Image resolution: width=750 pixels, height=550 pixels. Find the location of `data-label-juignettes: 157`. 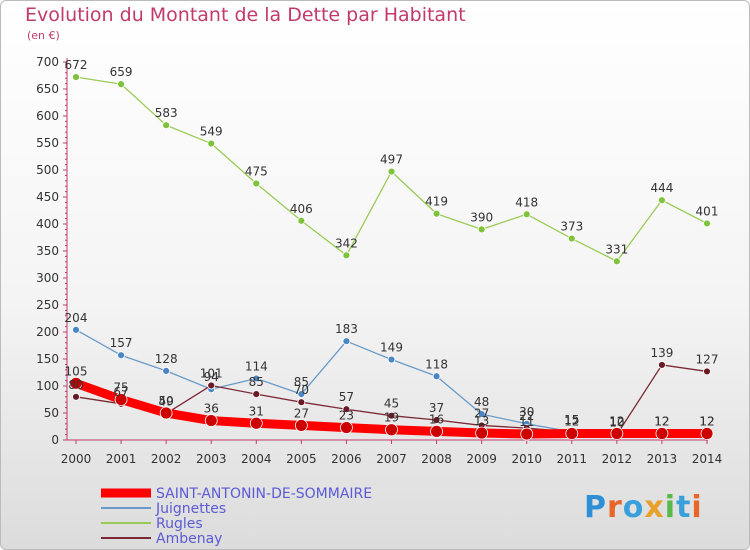

data-label-juignettes: 157 is located at coordinates (121, 343).